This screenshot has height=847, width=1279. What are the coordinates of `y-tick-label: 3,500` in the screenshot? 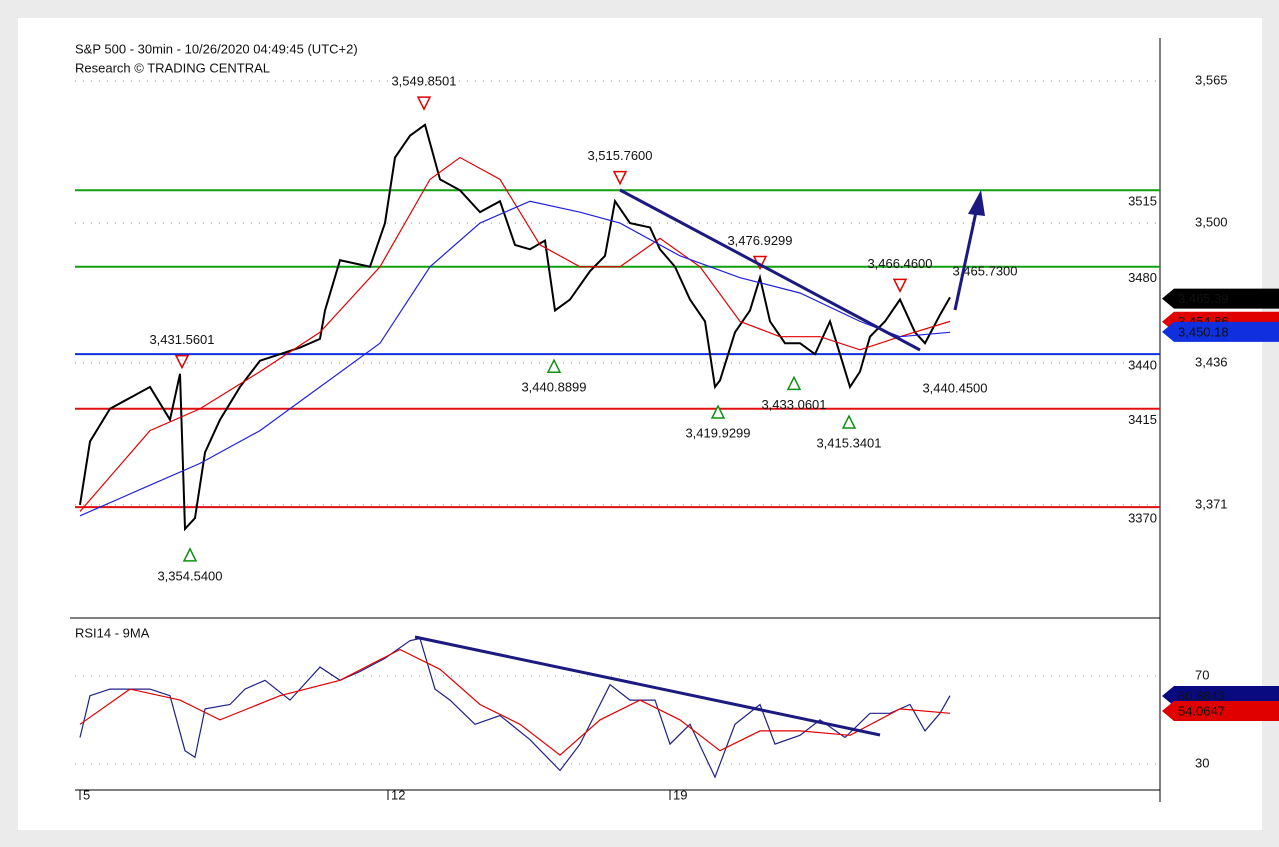 It's located at (1211, 222).